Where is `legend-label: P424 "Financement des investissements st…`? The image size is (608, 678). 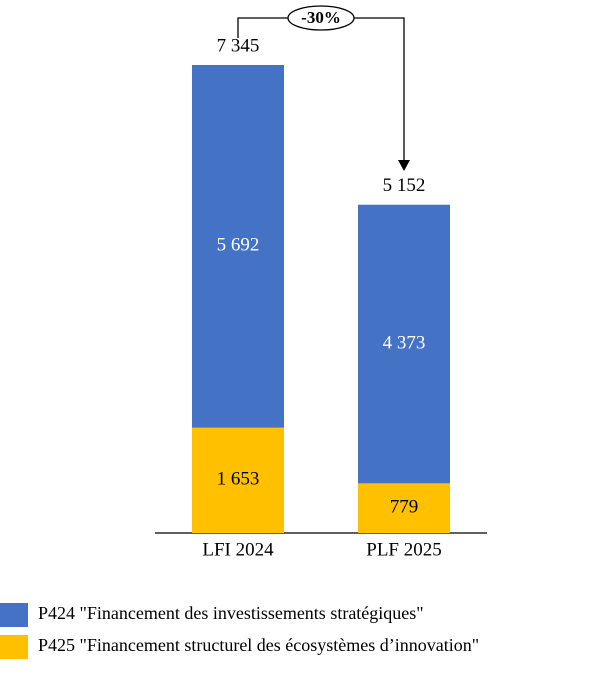 legend-label: P424 "Financement des investissements st… is located at coordinates (231, 613).